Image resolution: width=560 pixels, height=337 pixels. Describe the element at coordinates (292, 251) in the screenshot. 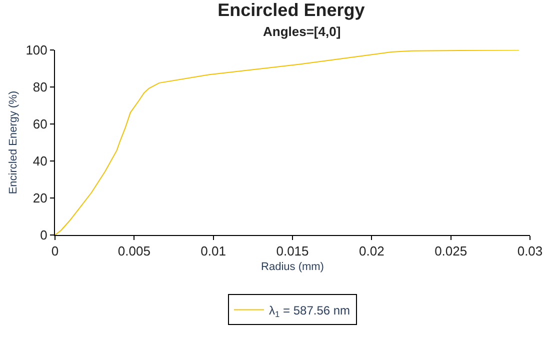

I see `x-tick-label: 0.015` at that location.